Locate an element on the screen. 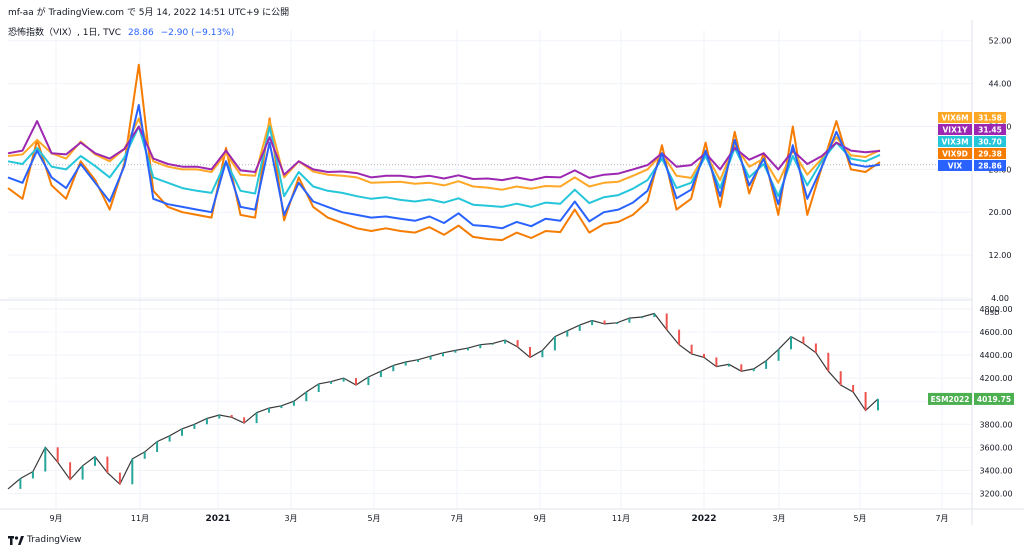 This screenshot has width=1024, height=553. es-tag-name: ESM2022 is located at coordinates (950, 399).